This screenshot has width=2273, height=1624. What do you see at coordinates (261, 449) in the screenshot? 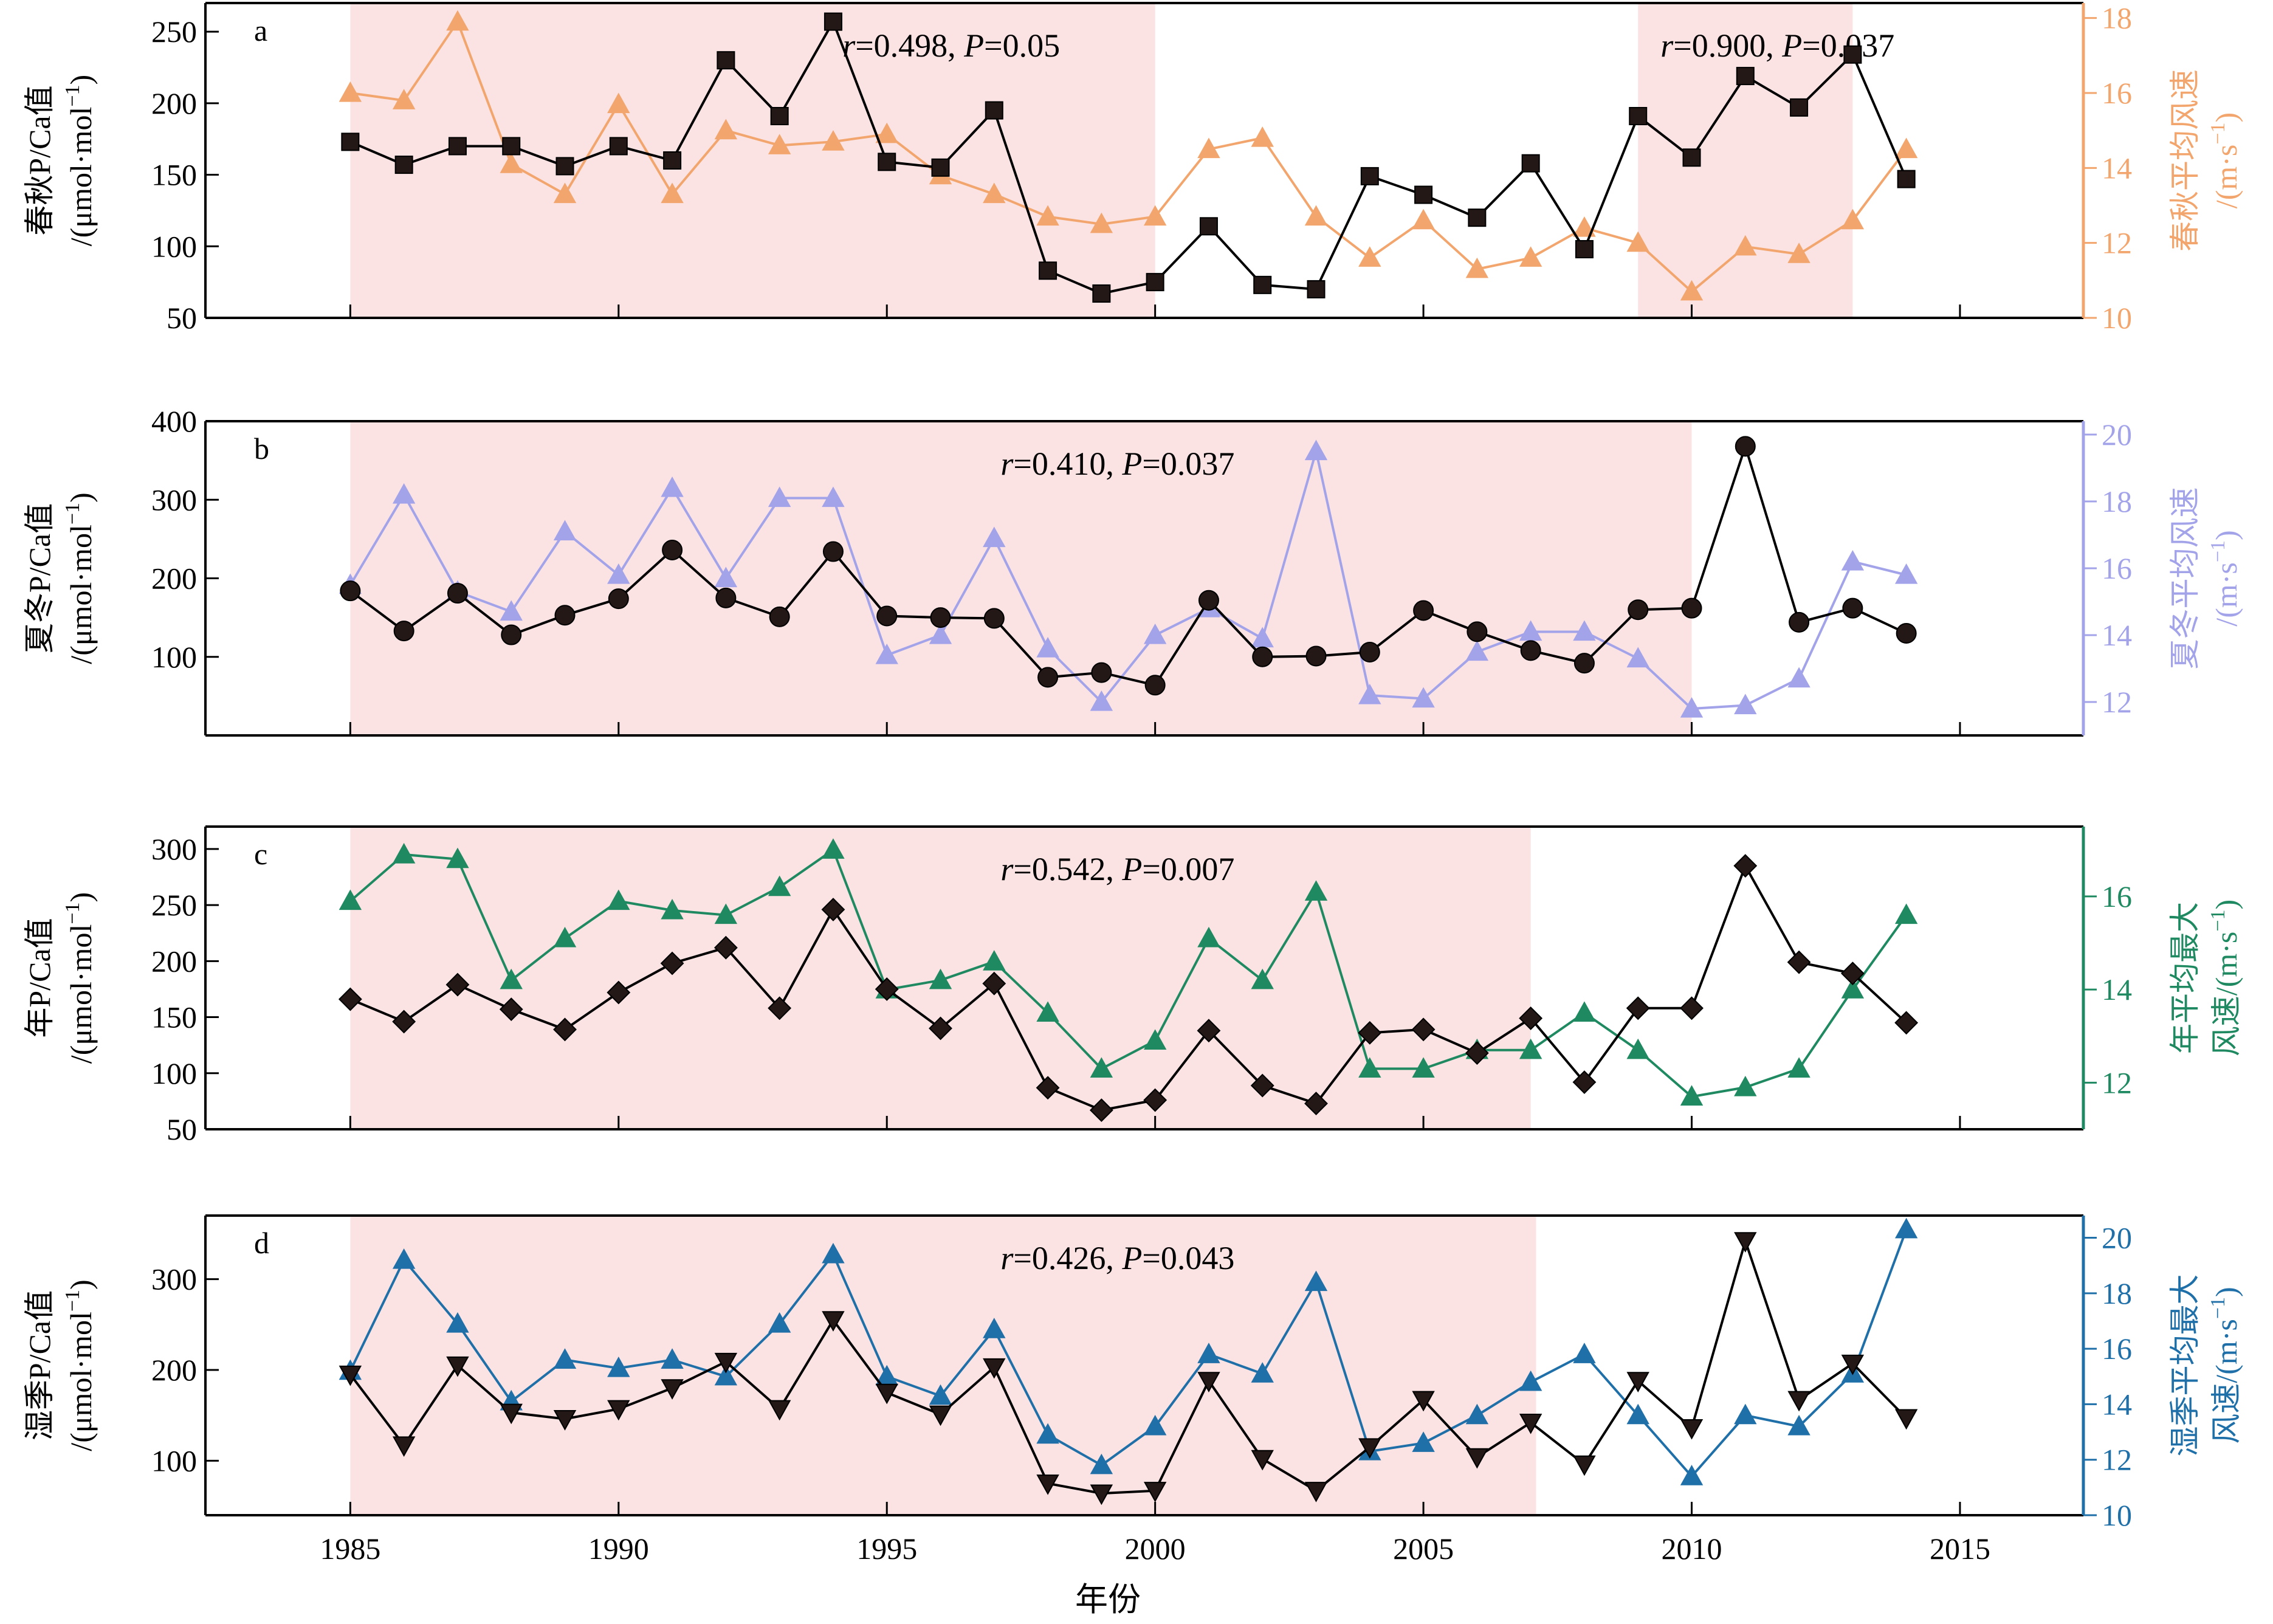
I see `panel-label: b` at bounding box center [261, 449].